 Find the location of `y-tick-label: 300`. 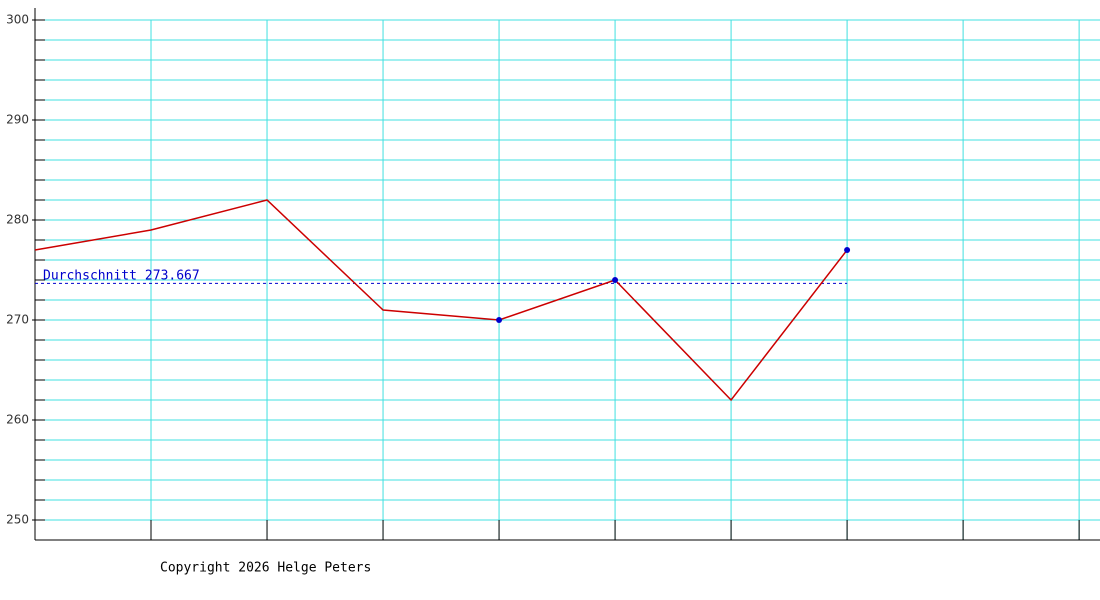

y-tick-label: 300 is located at coordinates (17, 20).